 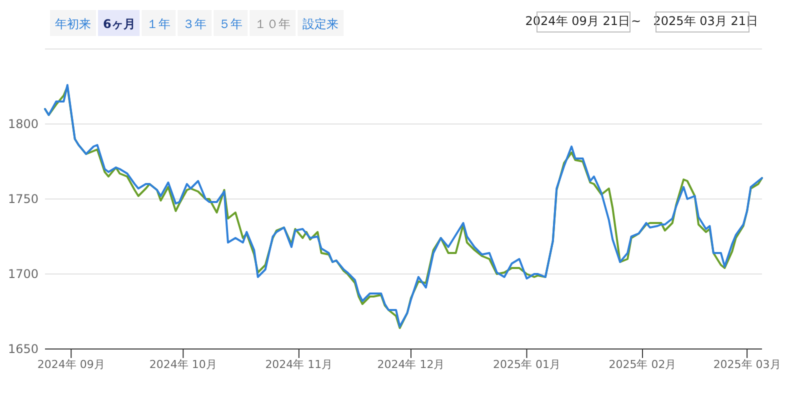 I want to click on x-tick-label: 2025年 03月, so click(x=747, y=364).